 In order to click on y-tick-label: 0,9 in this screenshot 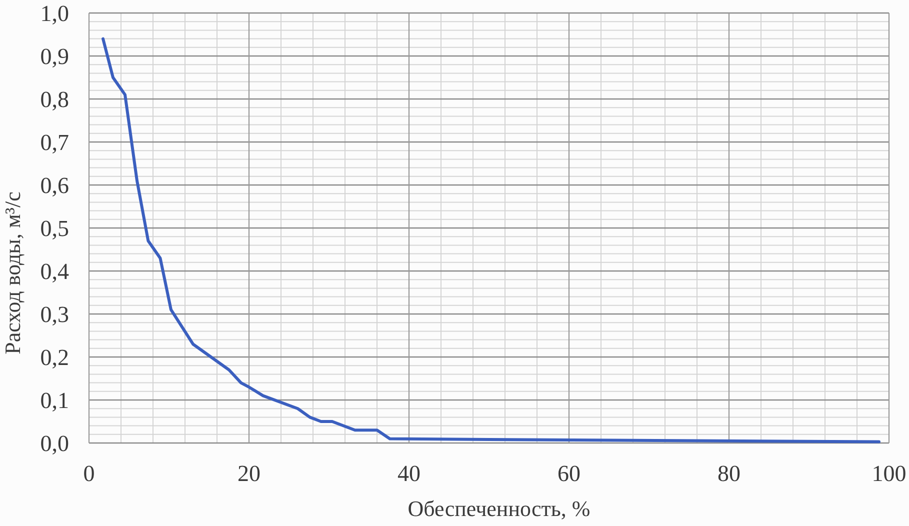, I will do `click(54, 57)`.